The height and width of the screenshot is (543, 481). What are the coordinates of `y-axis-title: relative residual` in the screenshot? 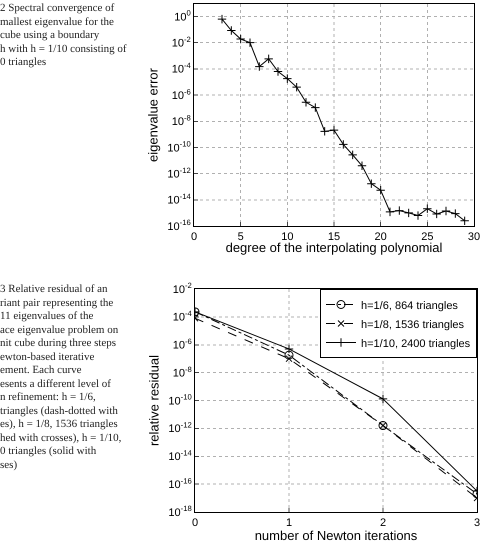 It's located at (154, 400).